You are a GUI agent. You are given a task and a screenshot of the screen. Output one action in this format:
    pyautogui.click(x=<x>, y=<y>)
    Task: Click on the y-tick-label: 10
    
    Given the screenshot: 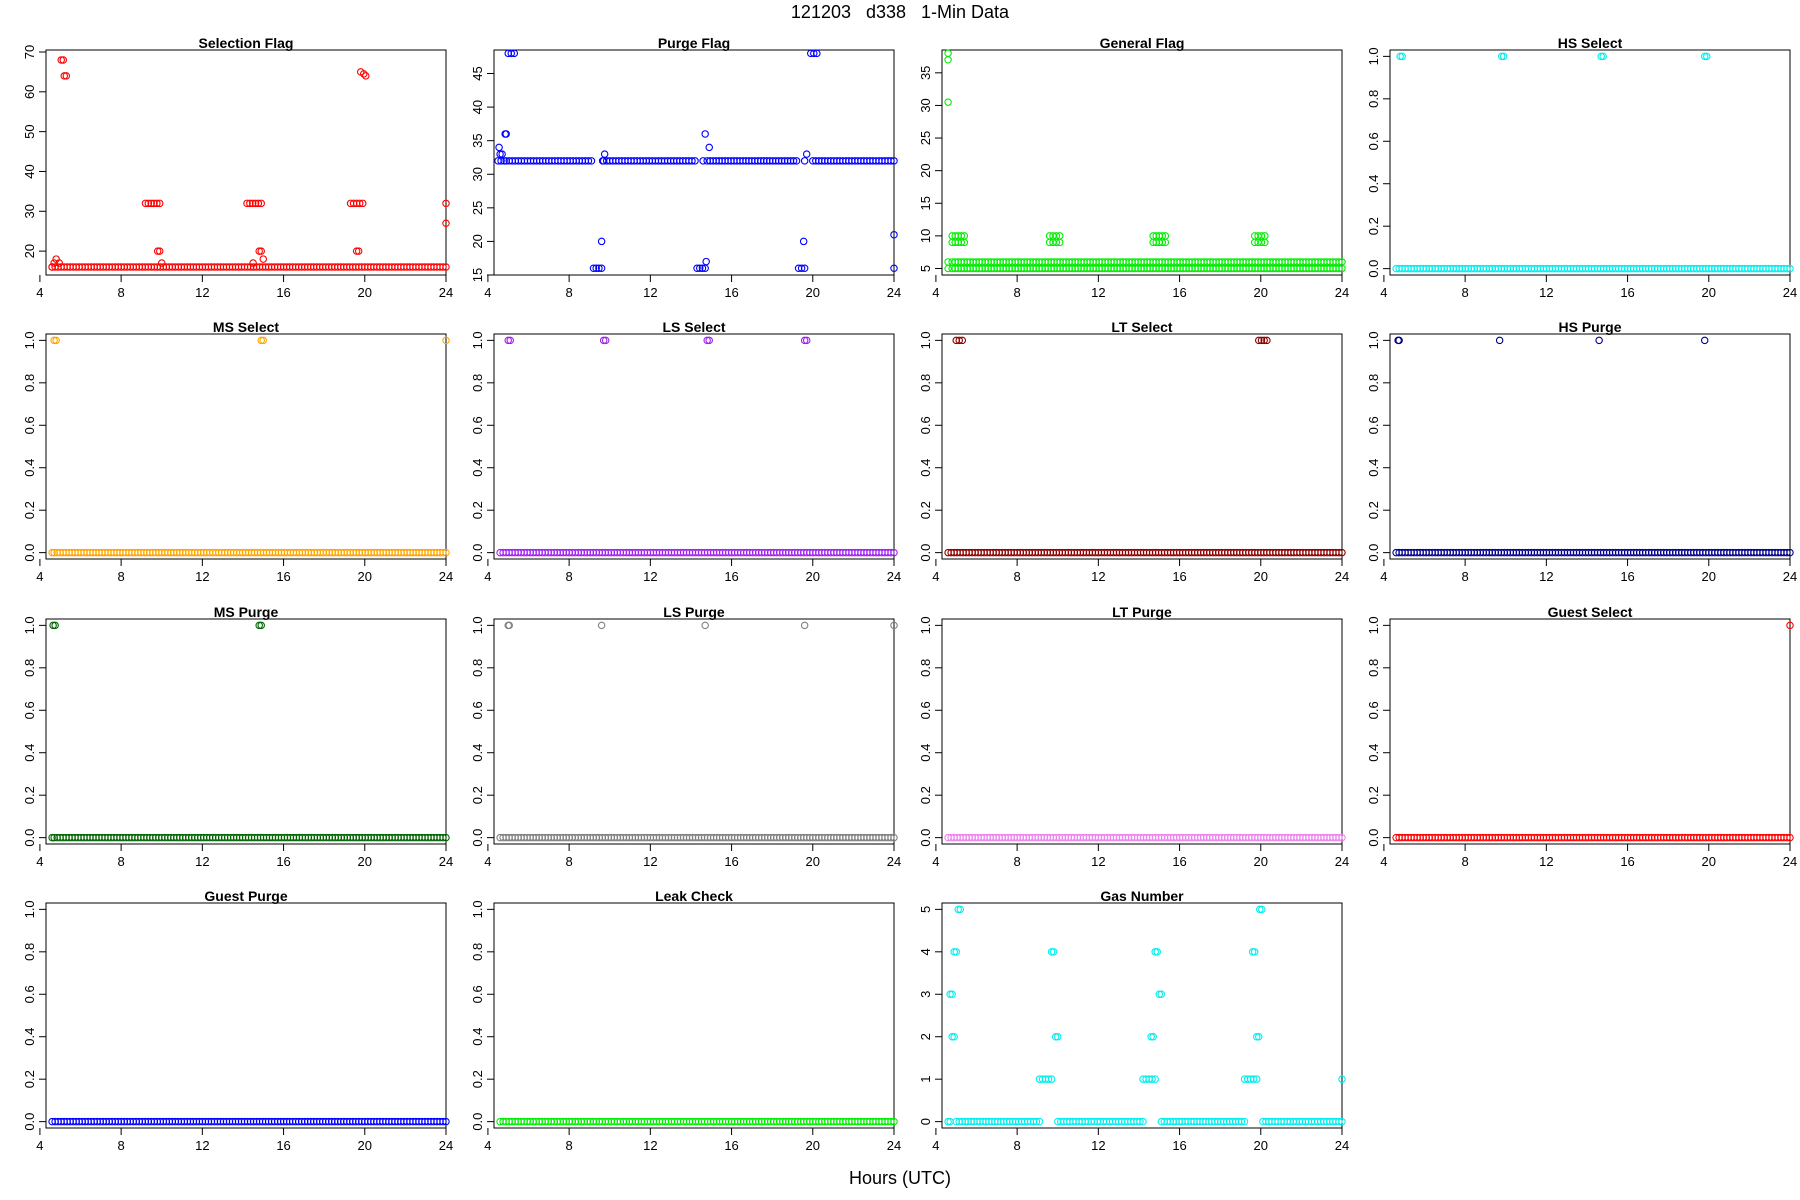 What is the action you would take?
    pyautogui.click(x=925, y=236)
    